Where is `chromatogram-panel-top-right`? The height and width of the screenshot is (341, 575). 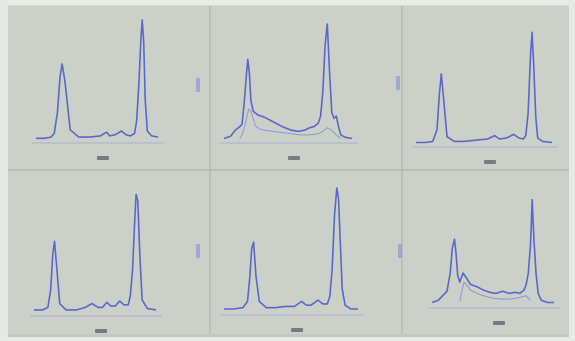 chromatogram-panel-top-right is located at coordinates (485, 97).